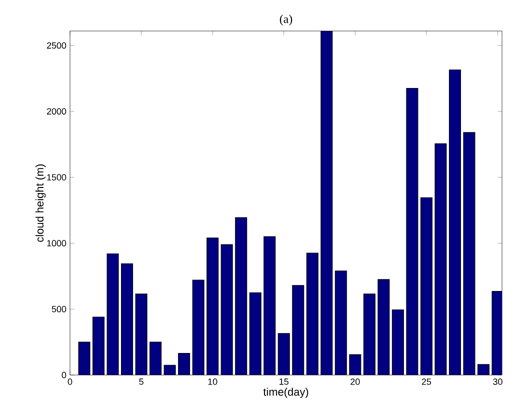  Describe the element at coordinates (213, 381) in the screenshot. I see `x-tick-label: 10` at that location.